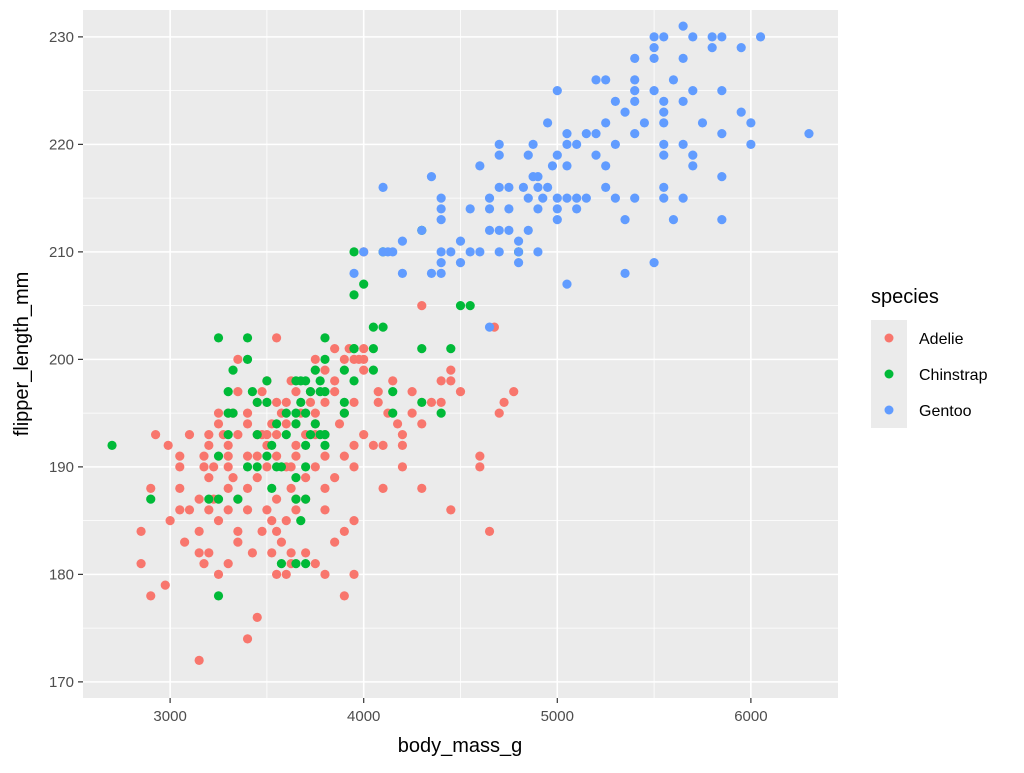  What do you see at coordinates (953, 375) in the screenshot?
I see `legend-label-chinstrap: Chinstrap` at bounding box center [953, 375].